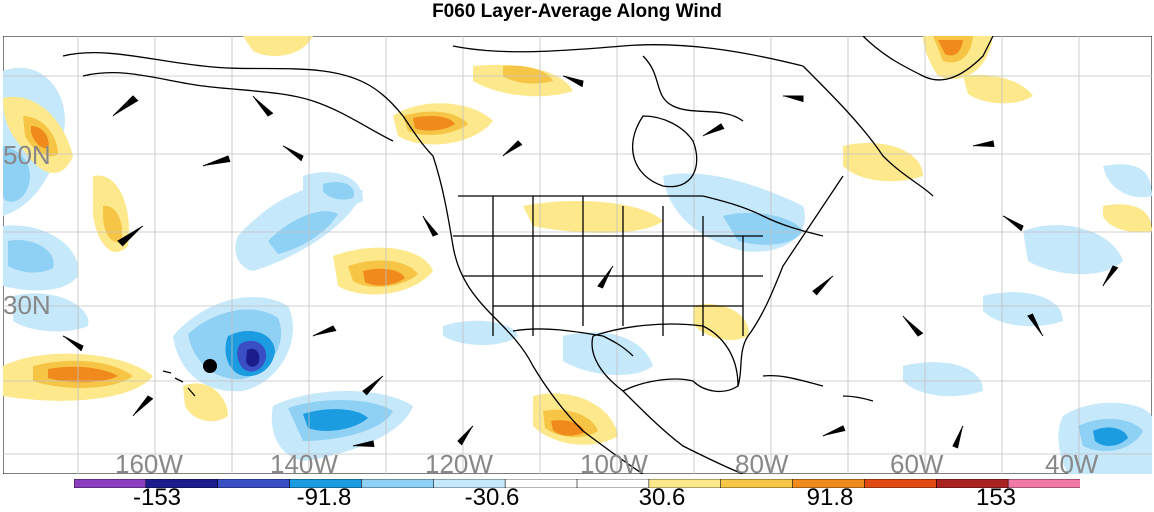 The height and width of the screenshot is (512, 1154). What do you see at coordinates (614, 461) in the screenshot?
I see `lon-label-100w: 100W` at bounding box center [614, 461].